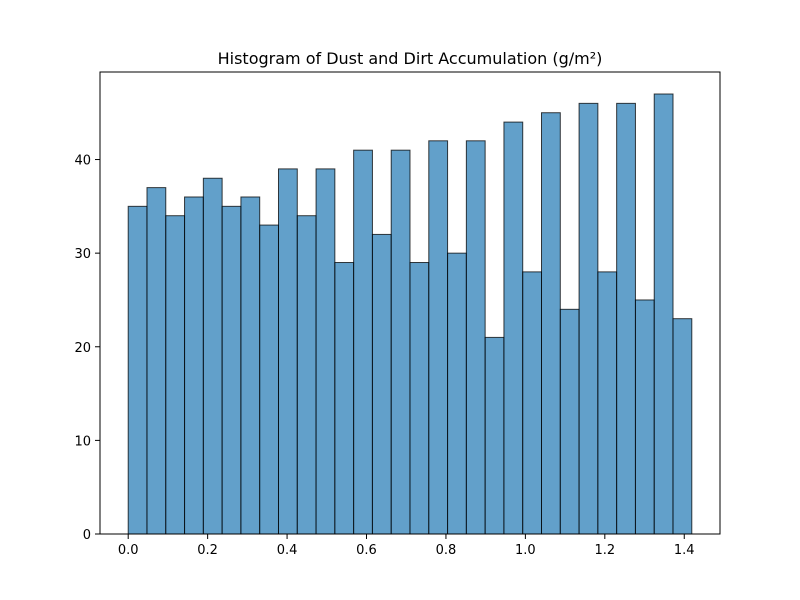 The height and width of the screenshot is (600, 800). What do you see at coordinates (82, 254) in the screenshot?
I see `y-tick-label: 30` at bounding box center [82, 254].